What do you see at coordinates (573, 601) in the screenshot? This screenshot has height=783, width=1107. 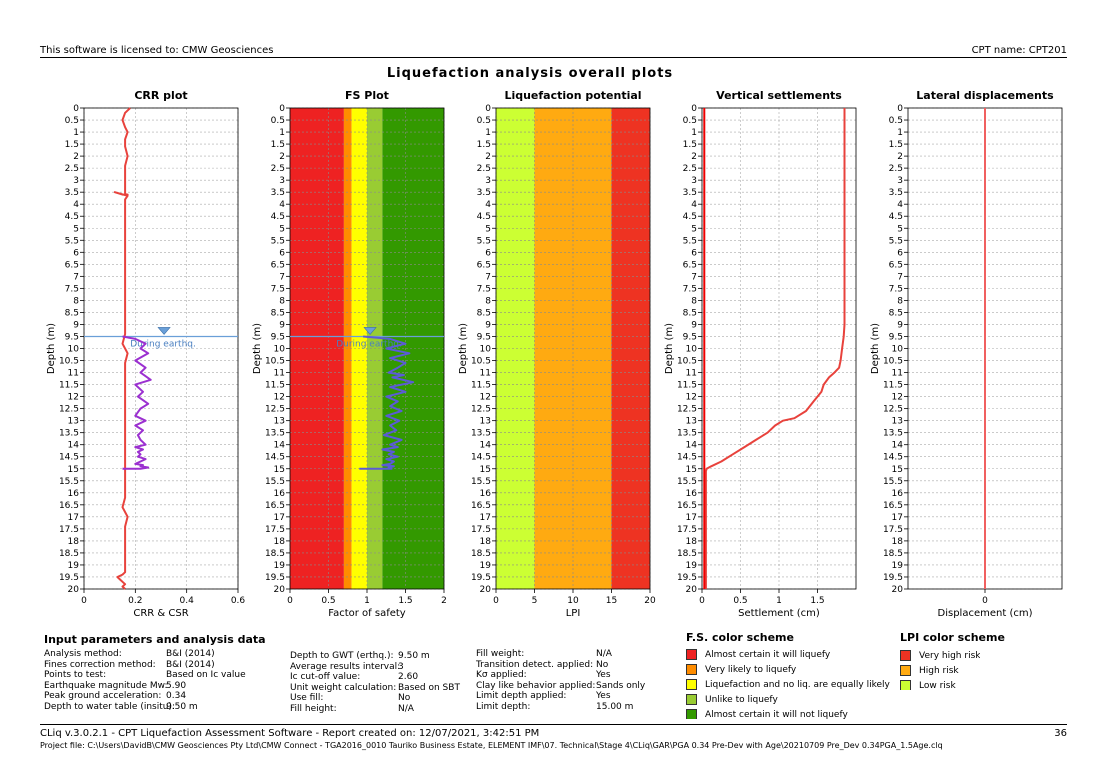 I see `x-tick-label: 10` at bounding box center [573, 601].